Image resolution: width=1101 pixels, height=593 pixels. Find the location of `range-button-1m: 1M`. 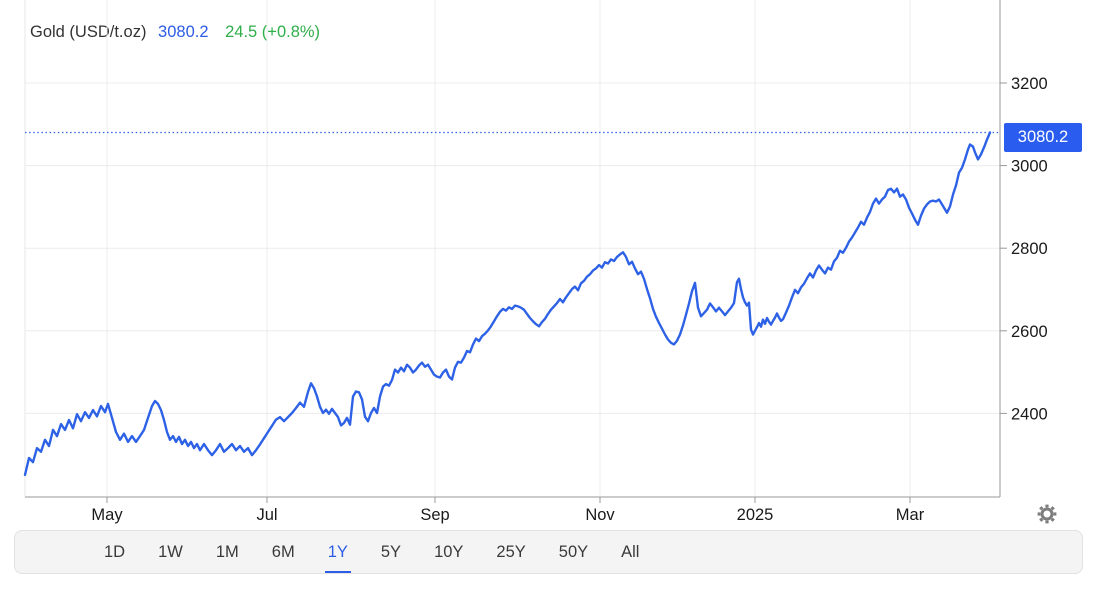

range-button-1m: 1M is located at coordinates (227, 551).